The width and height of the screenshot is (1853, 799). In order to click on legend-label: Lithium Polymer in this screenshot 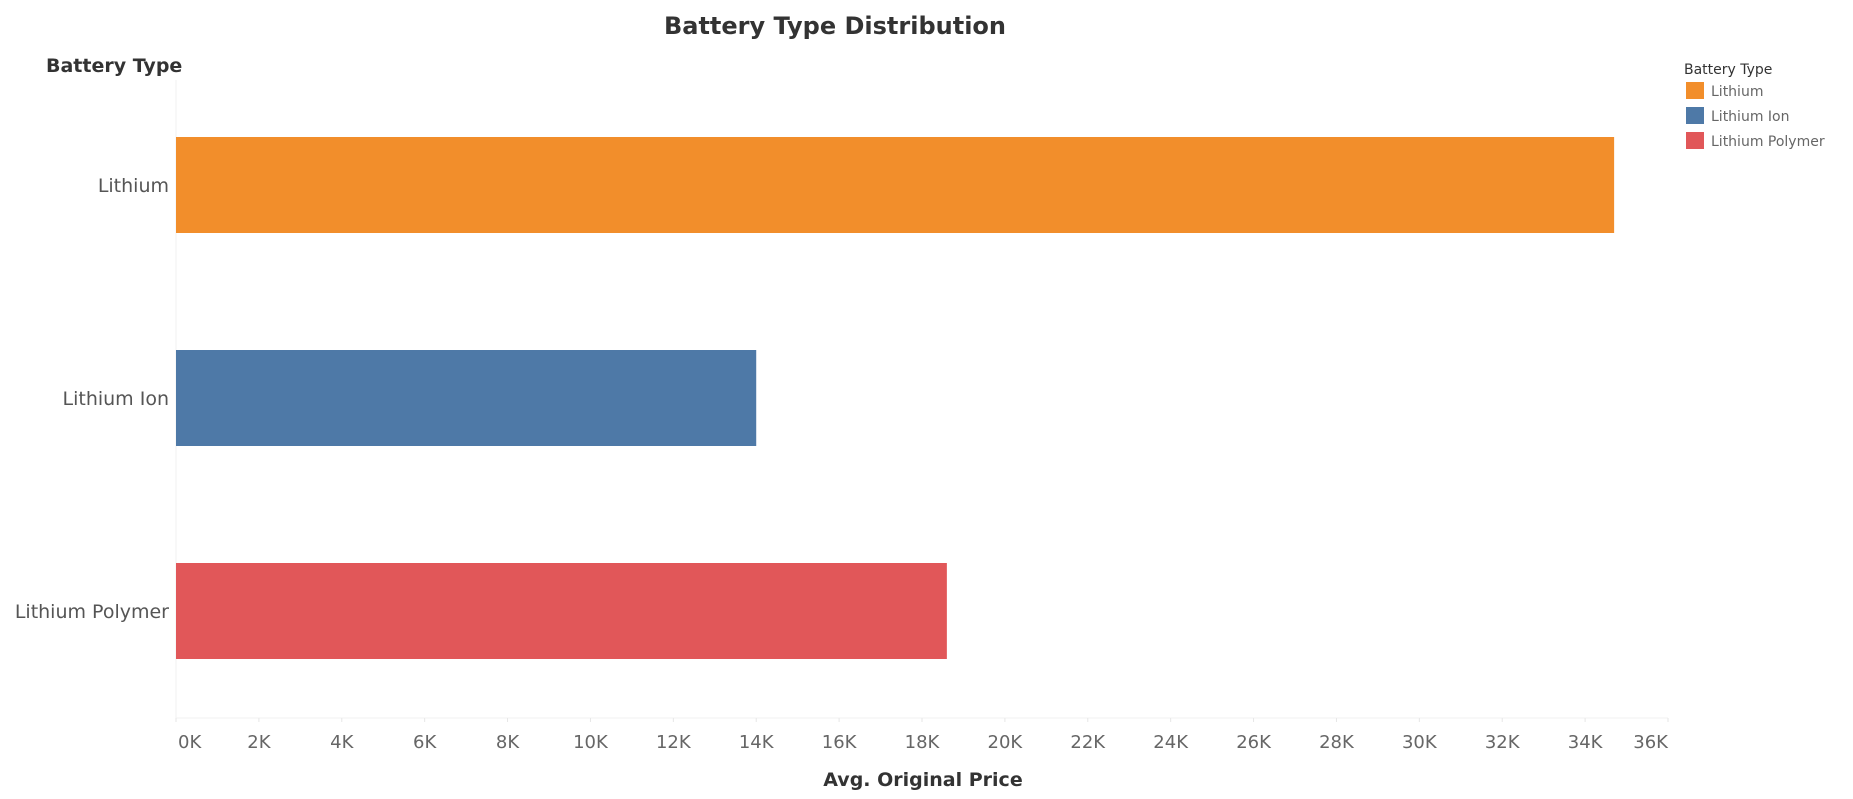, I will do `click(1768, 142)`.